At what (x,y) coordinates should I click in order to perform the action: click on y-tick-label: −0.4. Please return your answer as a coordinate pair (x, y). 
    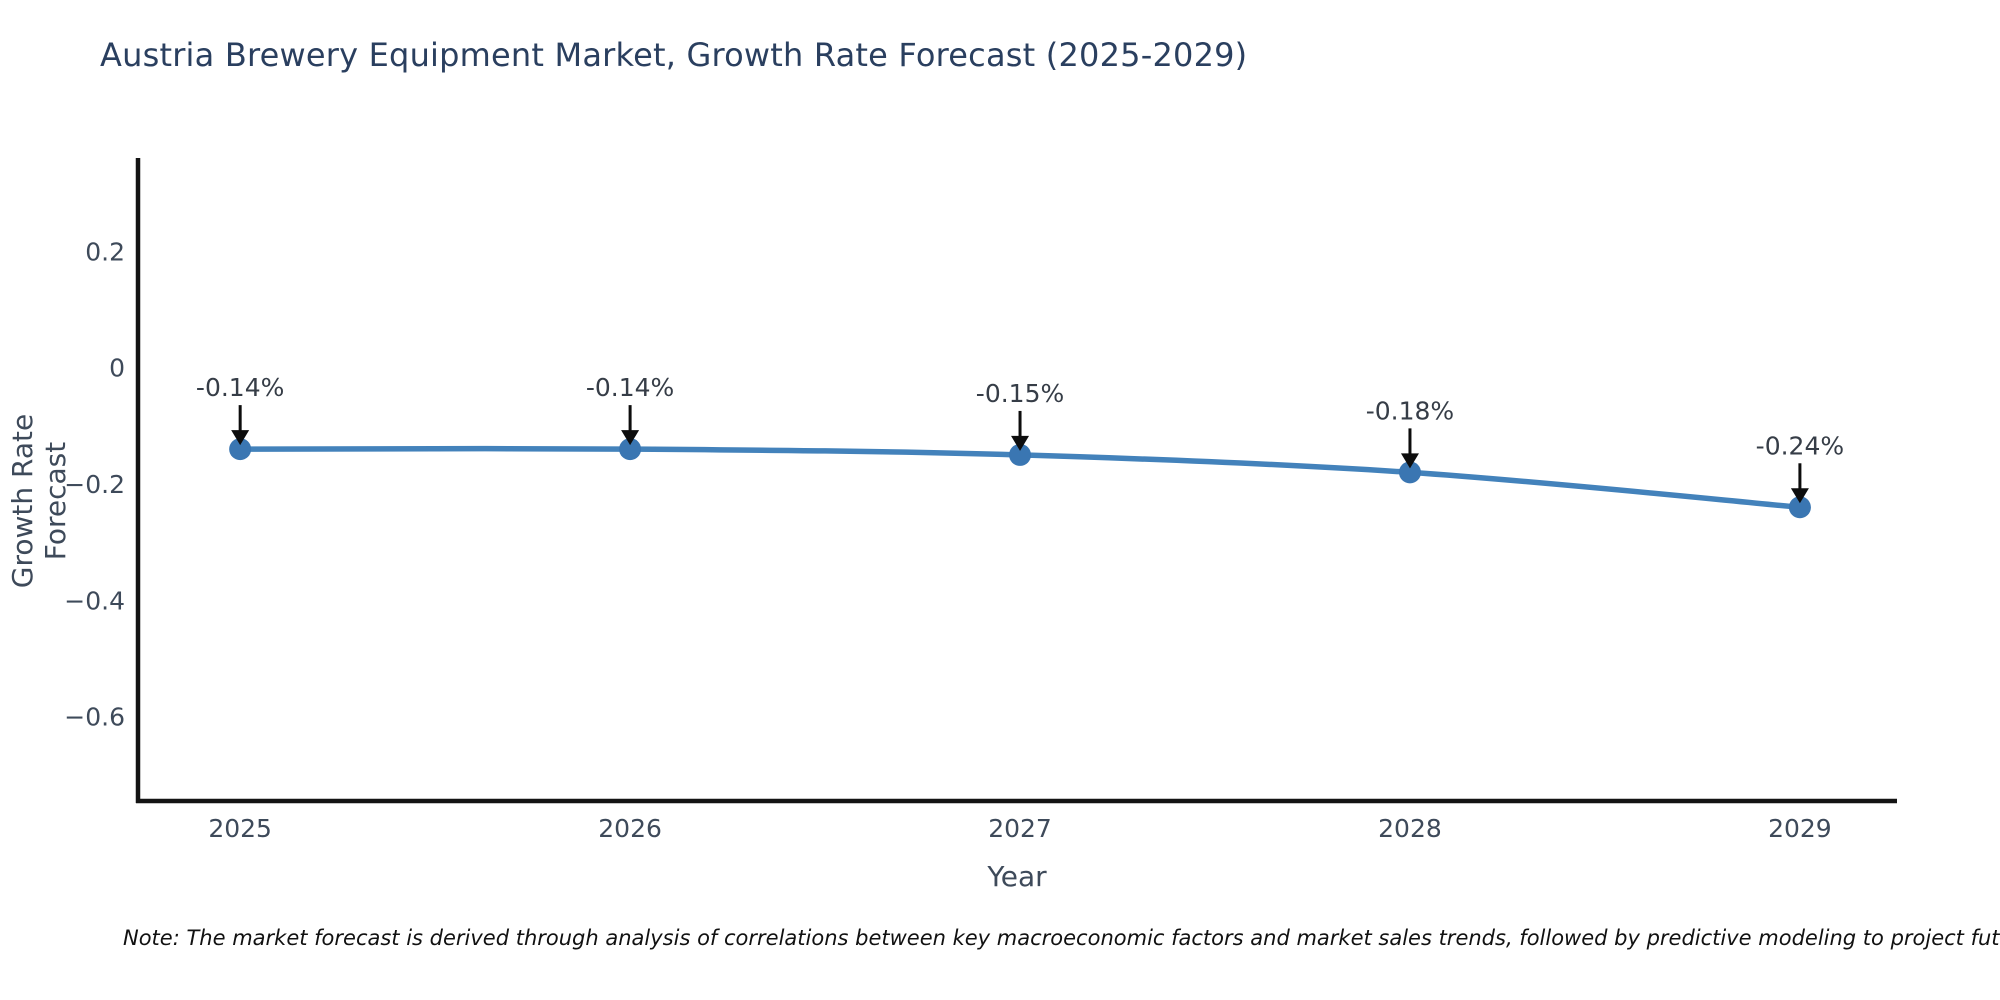
    Looking at the image, I should click on (94, 600).